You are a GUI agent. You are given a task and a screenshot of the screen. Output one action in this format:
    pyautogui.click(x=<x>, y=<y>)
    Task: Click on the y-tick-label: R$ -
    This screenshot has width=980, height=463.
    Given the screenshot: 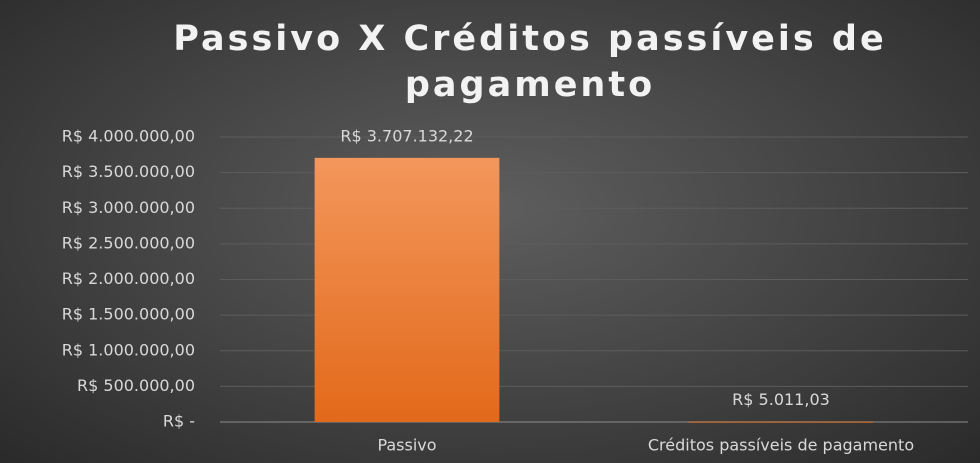 What is the action you would take?
    pyautogui.click(x=179, y=421)
    